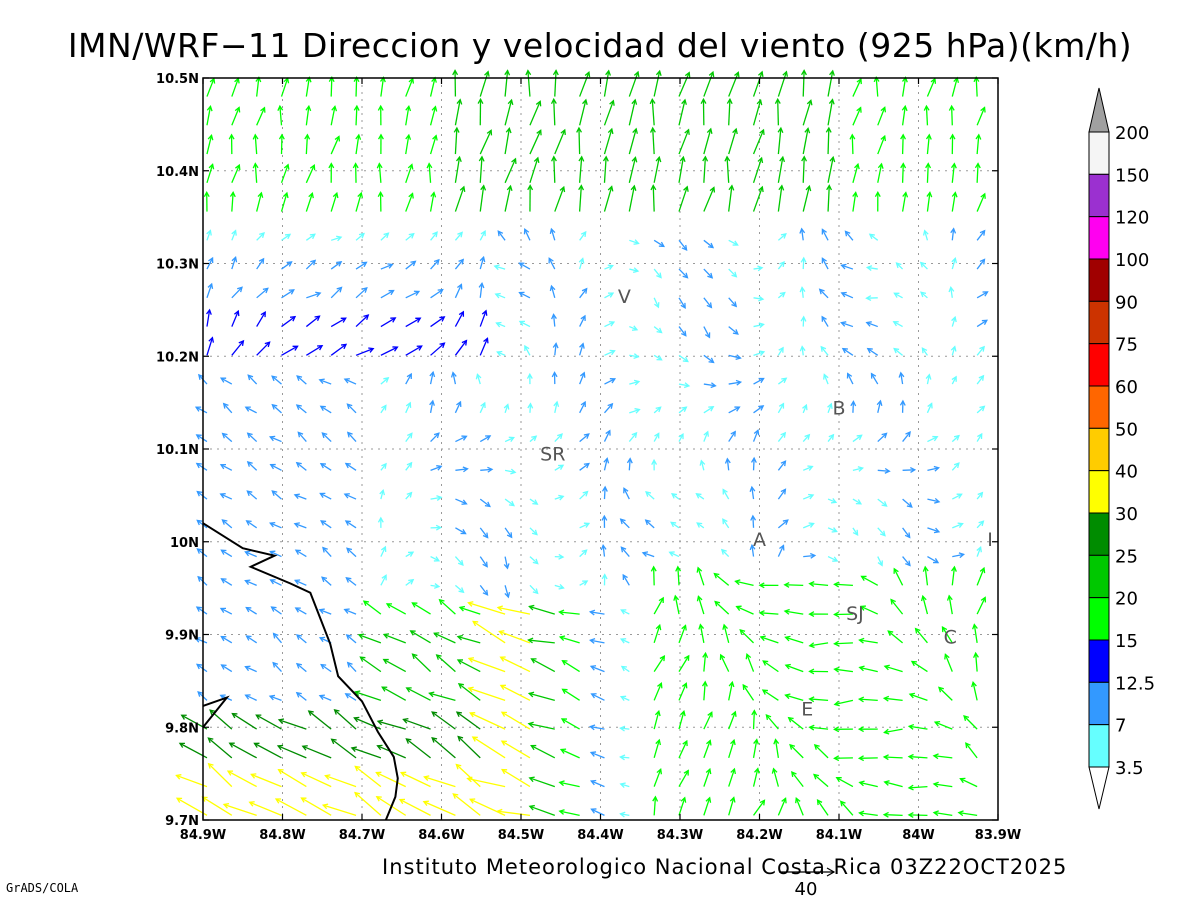 The height and width of the screenshot is (900, 1200). What do you see at coordinates (182, 821) in the screenshot?
I see `y-tick-label: 9.7N` at bounding box center [182, 821].